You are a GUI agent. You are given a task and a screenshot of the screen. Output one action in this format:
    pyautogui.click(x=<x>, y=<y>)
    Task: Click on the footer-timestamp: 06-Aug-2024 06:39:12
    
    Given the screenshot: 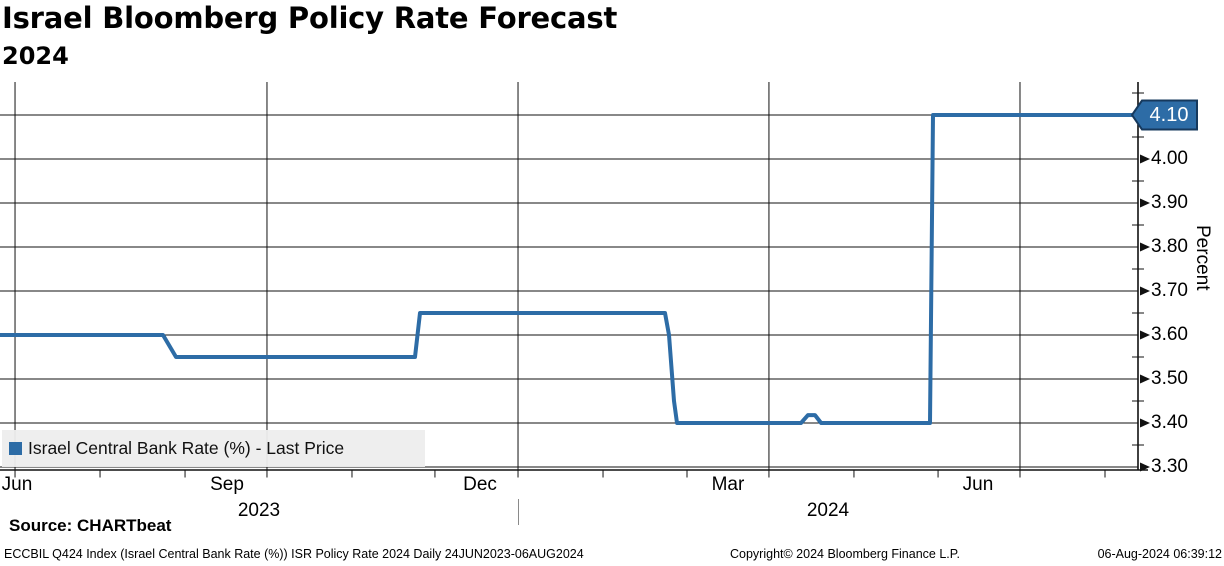 What is the action you would take?
    pyautogui.click(x=1159, y=554)
    